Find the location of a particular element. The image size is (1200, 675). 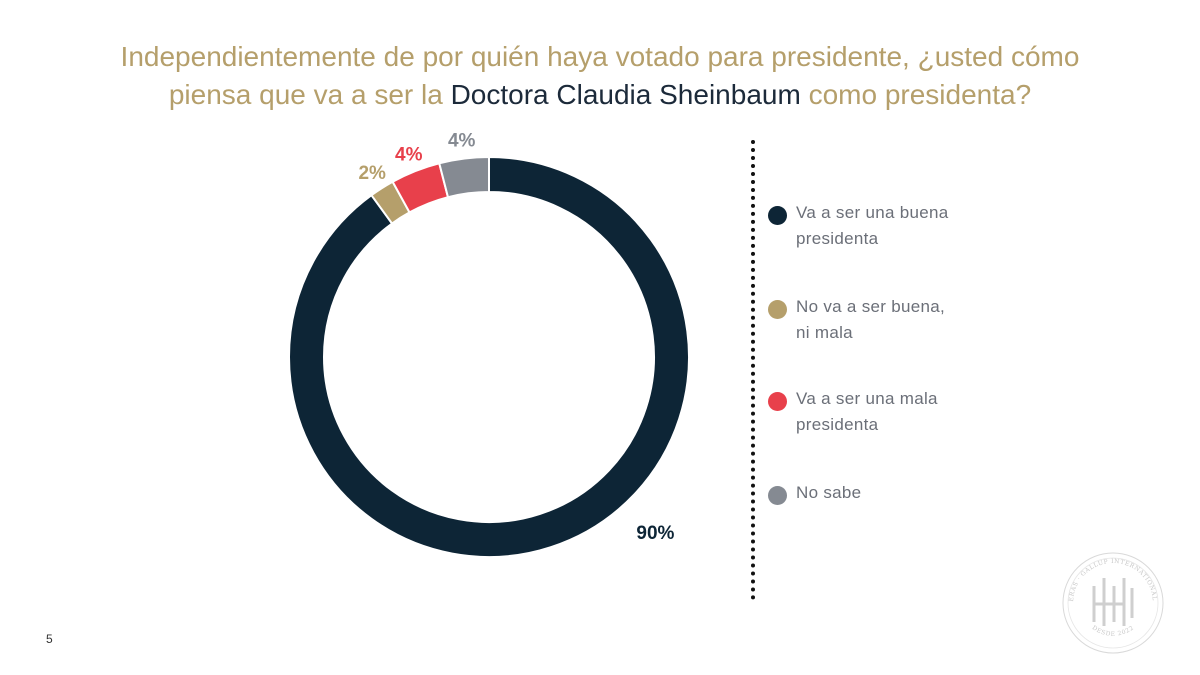

svg-text: DESDE 2022 is located at coordinates (1113, 631).